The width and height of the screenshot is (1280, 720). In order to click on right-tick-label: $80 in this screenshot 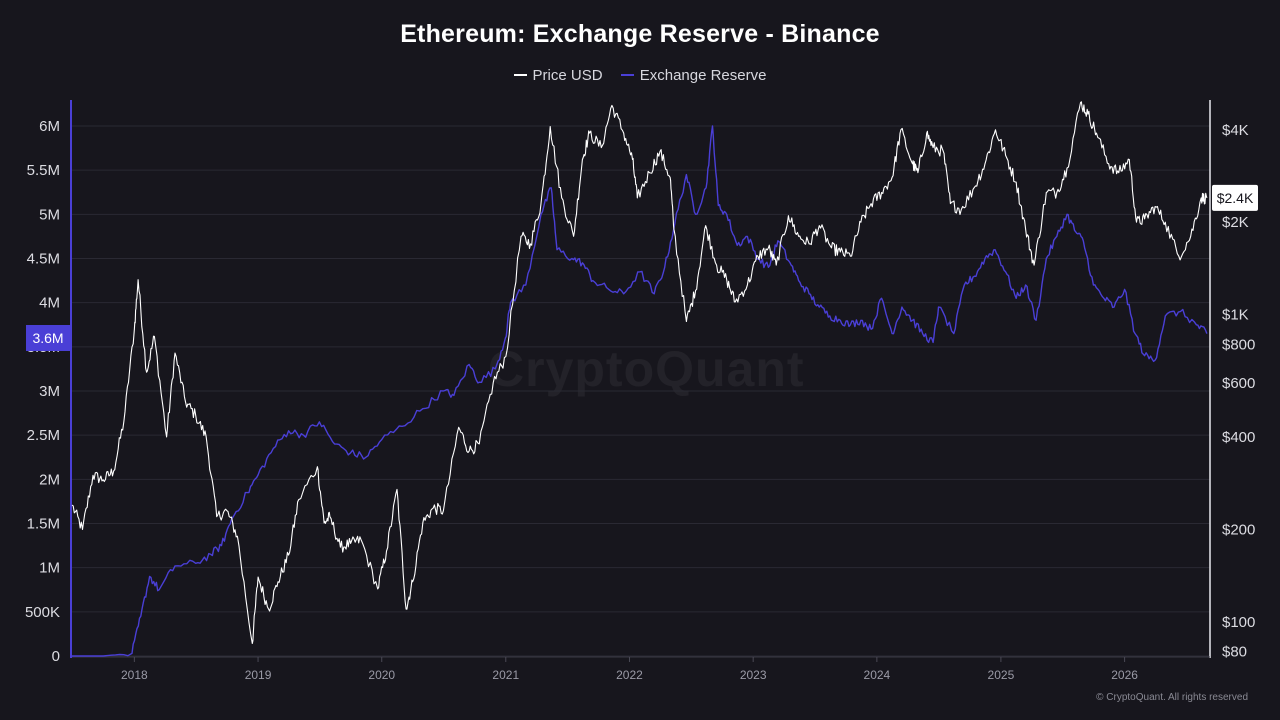, I will do `click(1234, 652)`.